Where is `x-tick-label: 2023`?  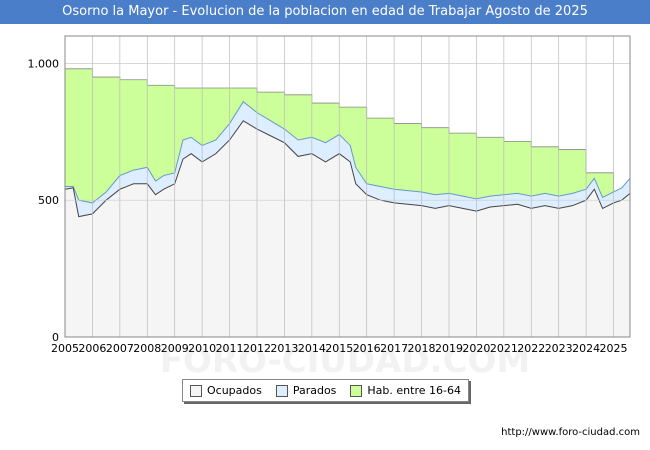
x-tick-label: 2023 is located at coordinates (559, 348).